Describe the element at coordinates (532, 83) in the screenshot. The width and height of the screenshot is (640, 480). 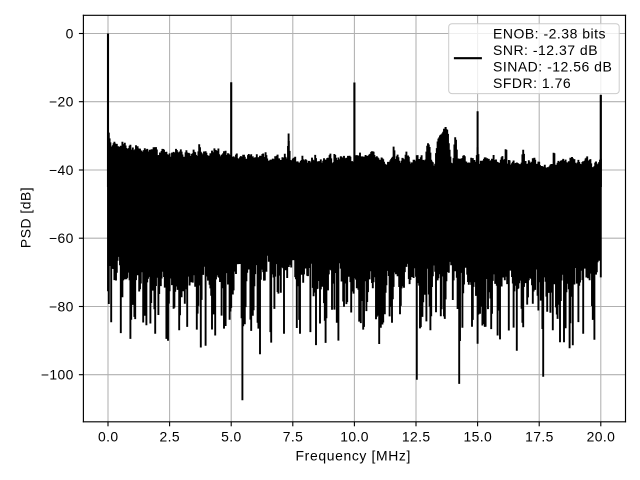
I see `svg-text: SFDR: 1.76` at that location.